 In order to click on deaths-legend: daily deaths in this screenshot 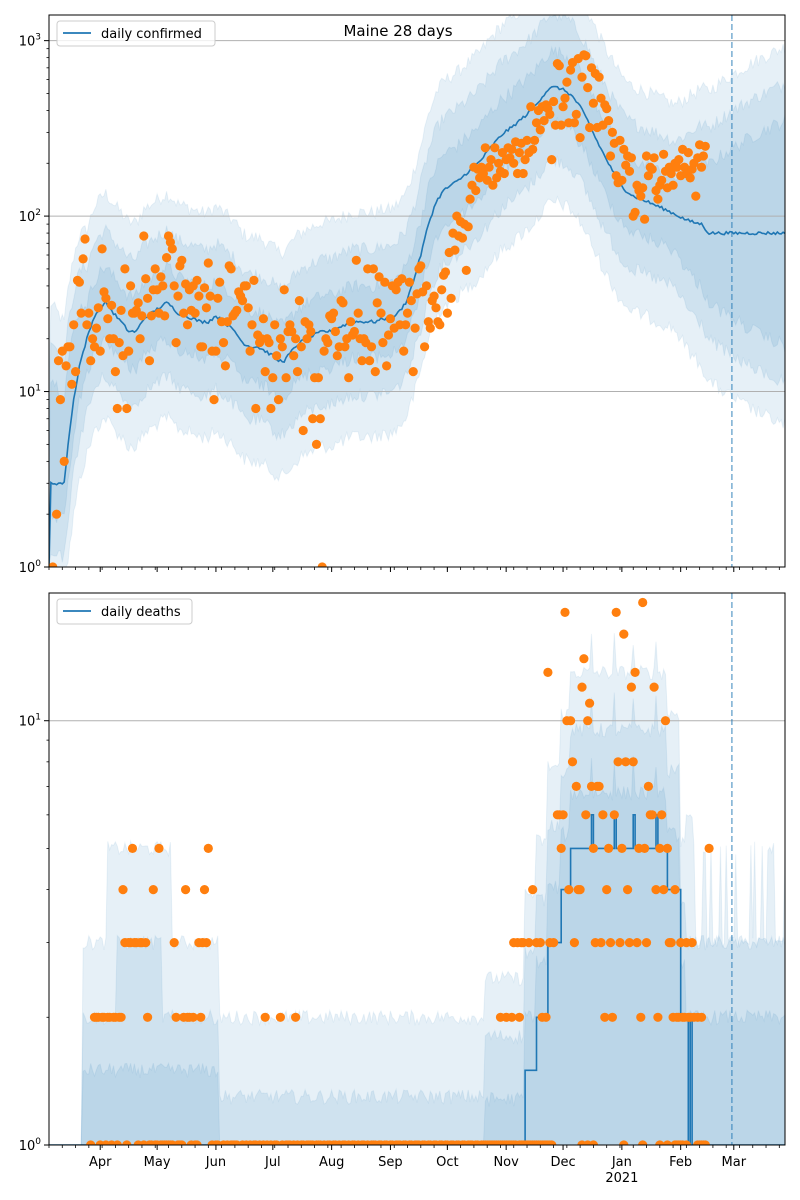, I will do `click(124, 611)`.